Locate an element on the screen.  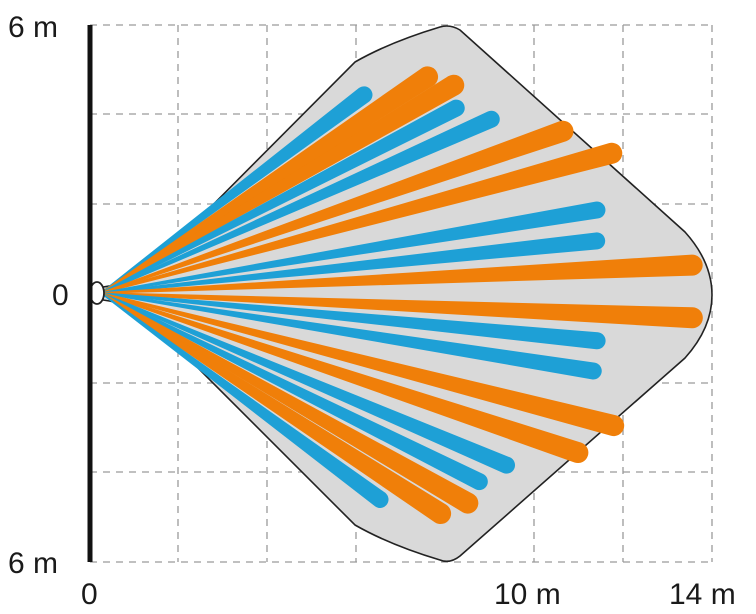
label-x-10m: 10 m is located at coordinates (527, 594).